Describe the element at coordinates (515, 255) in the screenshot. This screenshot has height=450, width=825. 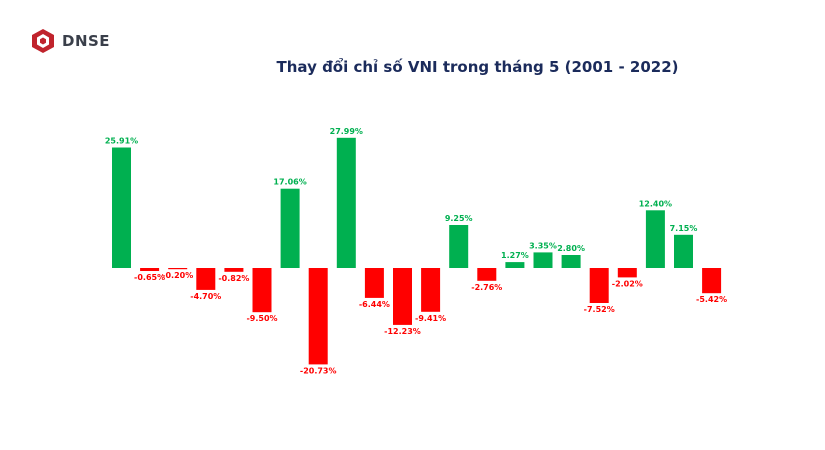
I see `data-label-2015: 1.27%` at that location.